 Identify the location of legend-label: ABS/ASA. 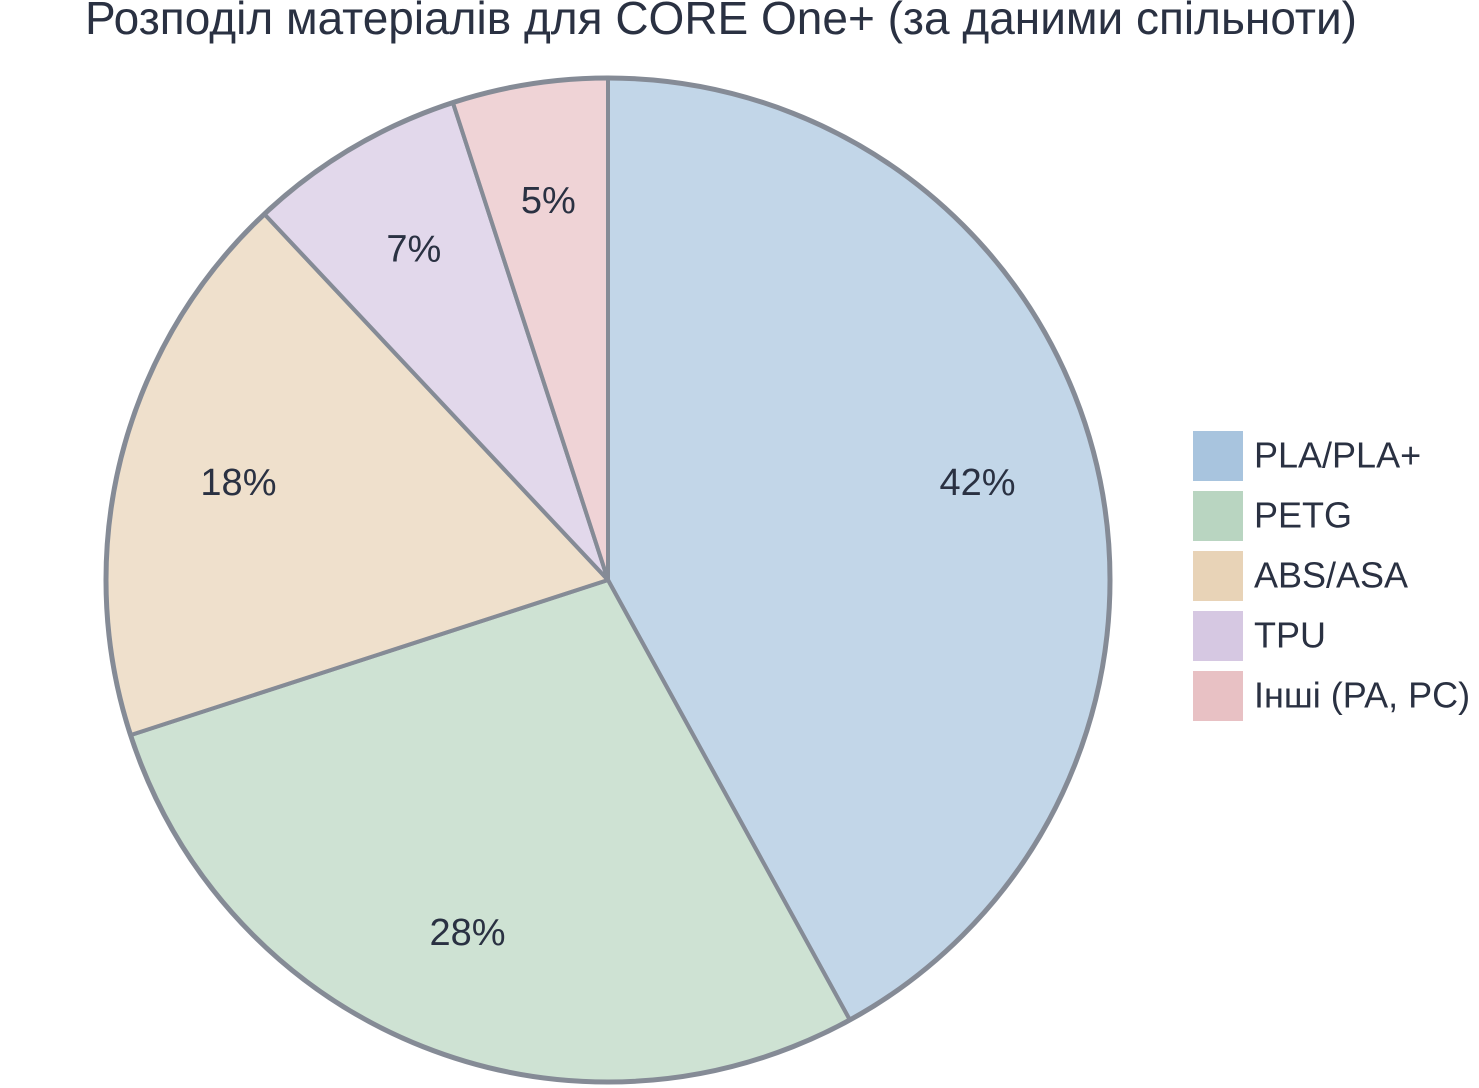
(1331, 575).